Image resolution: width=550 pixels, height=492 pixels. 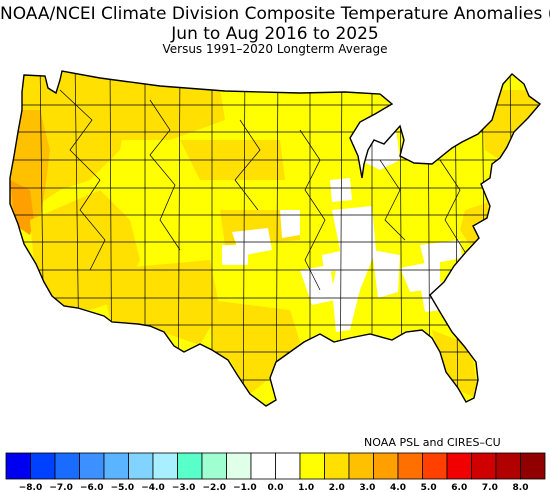 What do you see at coordinates (60, 487) in the screenshot?
I see `colorbar-tick-label: −7.0` at bounding box center [60, 487].